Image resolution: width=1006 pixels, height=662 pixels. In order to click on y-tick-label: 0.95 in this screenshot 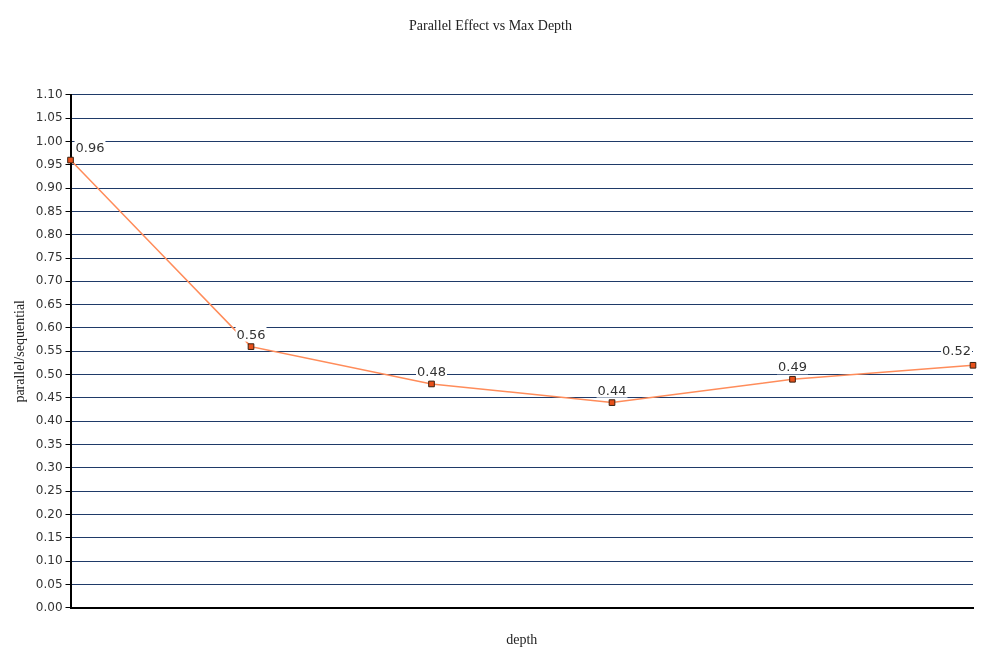, I will do `click(49, 163)`.